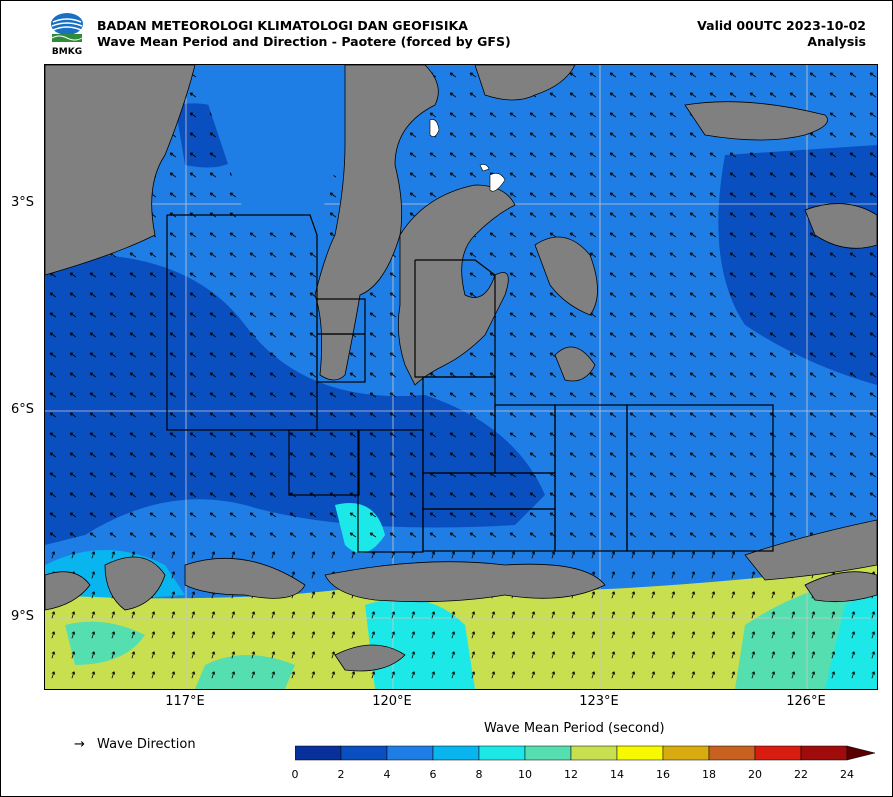  I want to click on colorbar-tick-label: 4, so click(387, 774).